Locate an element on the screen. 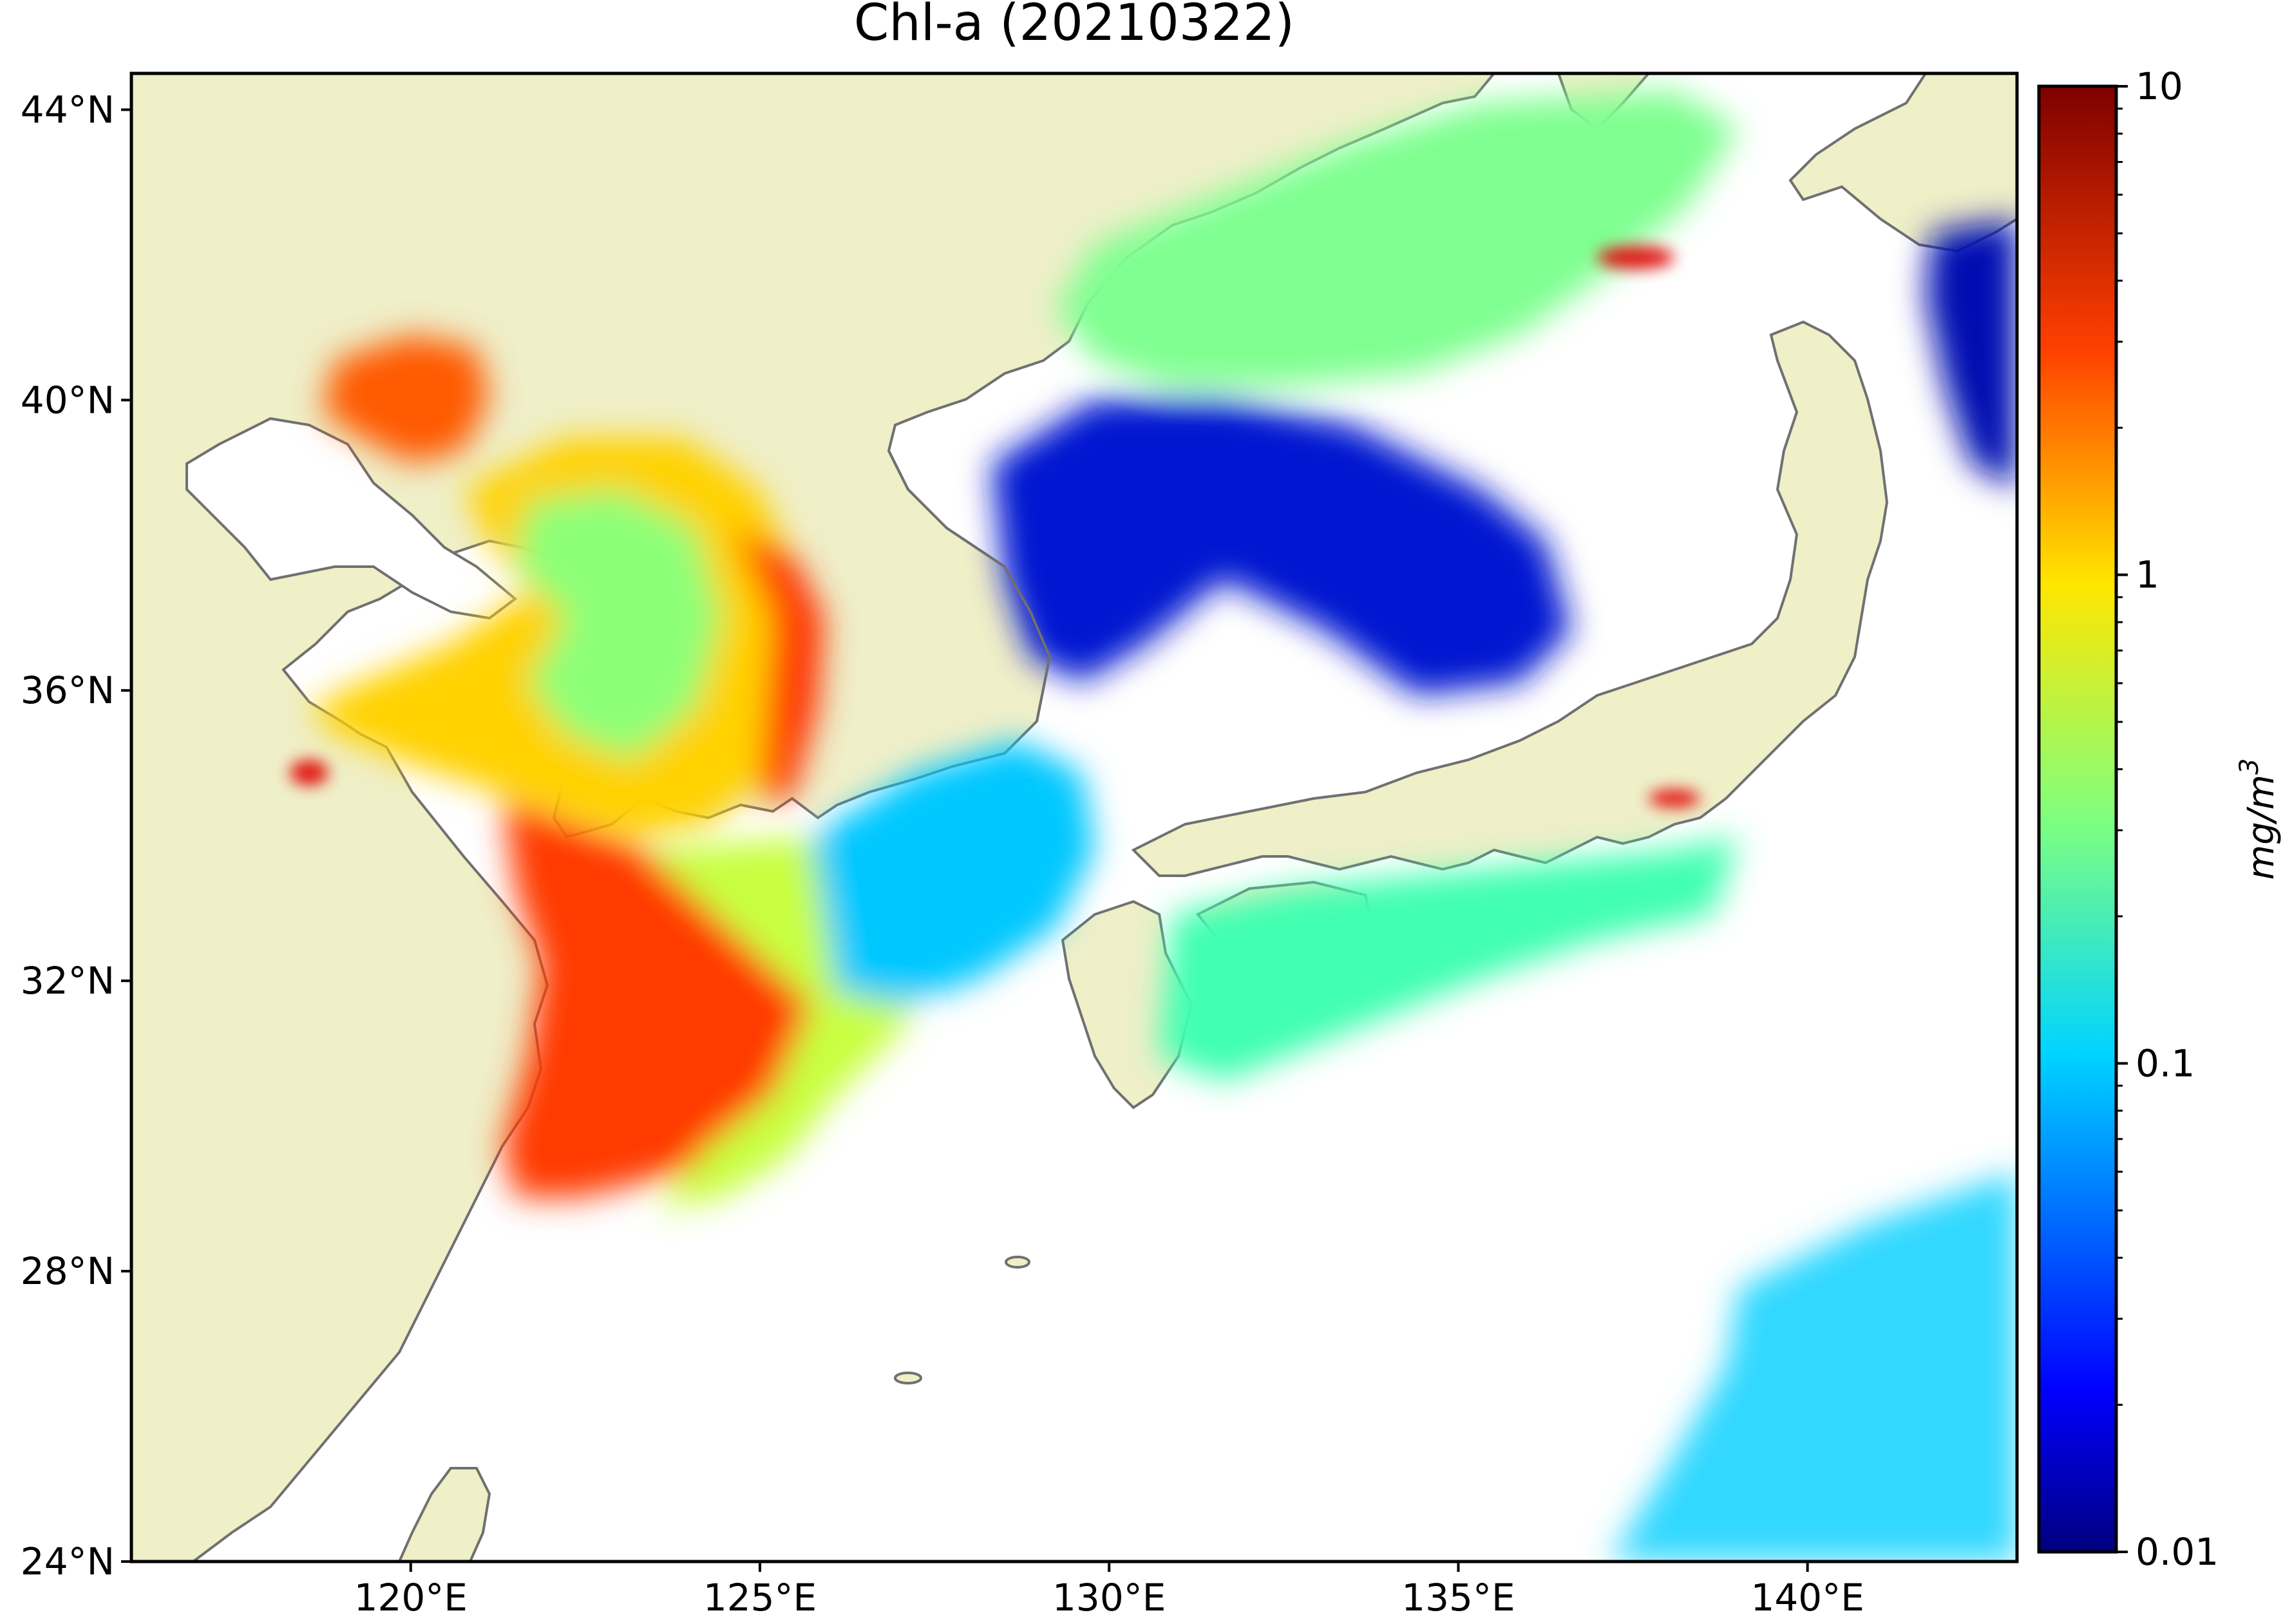 This screenshot has width=2283, height=1624. land-honshu is located at coordinates (1510, 598).